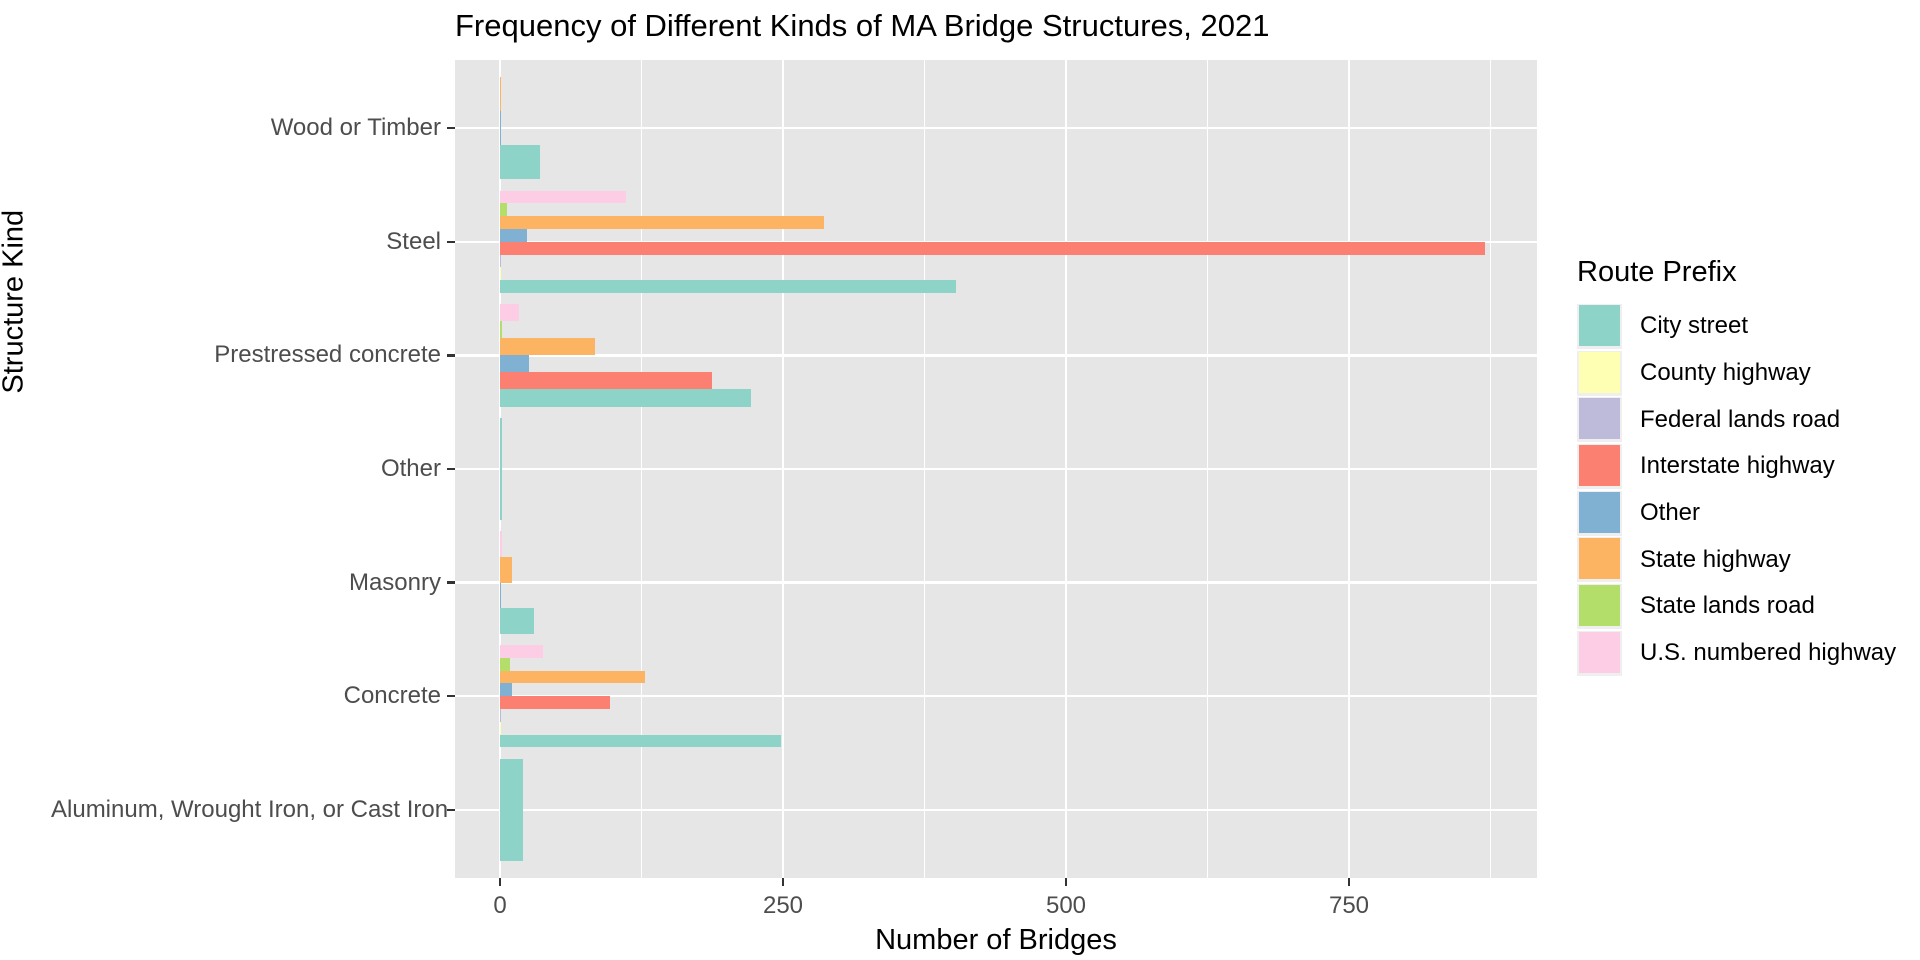 Image resolution: width=1920 pixels, height=960 pixels. I want to click on bar-concrete-u-s-numbered-highway, so click(522, 651).